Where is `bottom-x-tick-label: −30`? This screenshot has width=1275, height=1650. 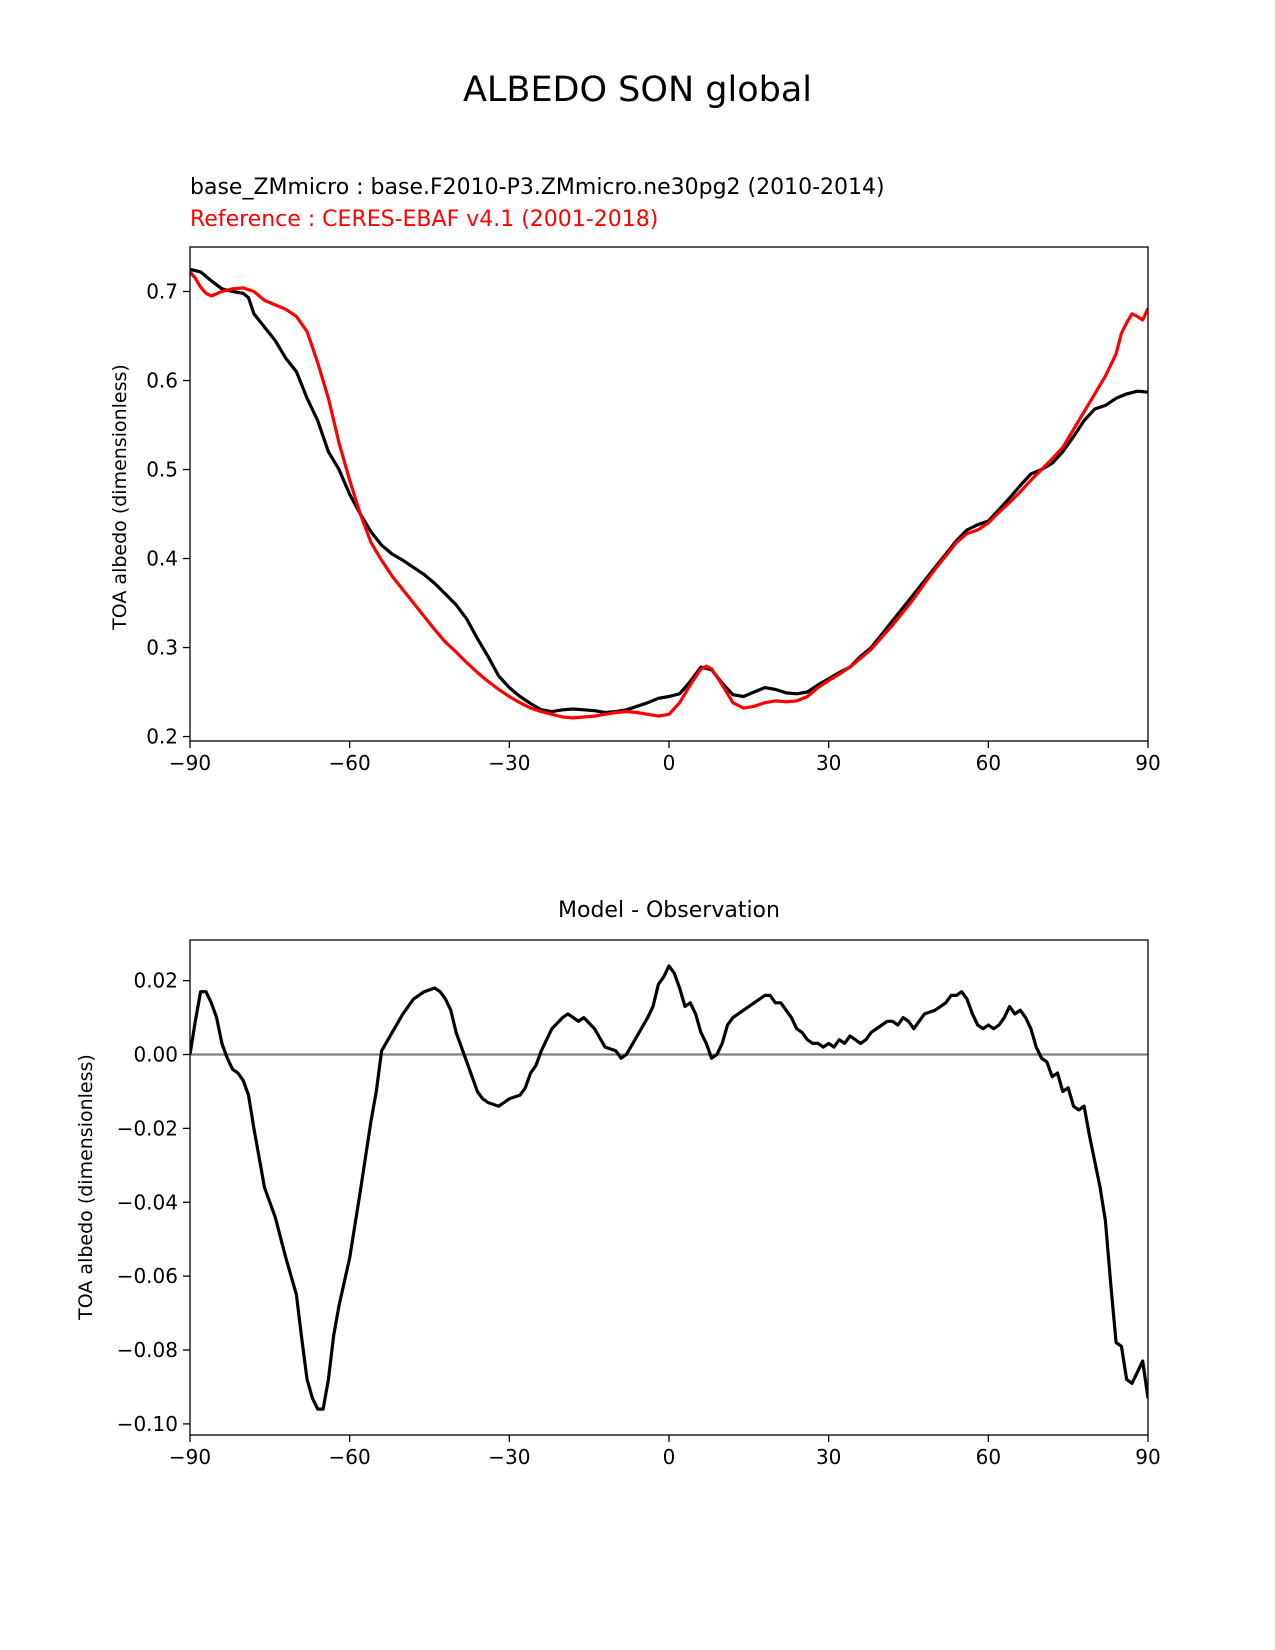 bottom-x-tick-label: −30 is located at coordinates (509, 1457).